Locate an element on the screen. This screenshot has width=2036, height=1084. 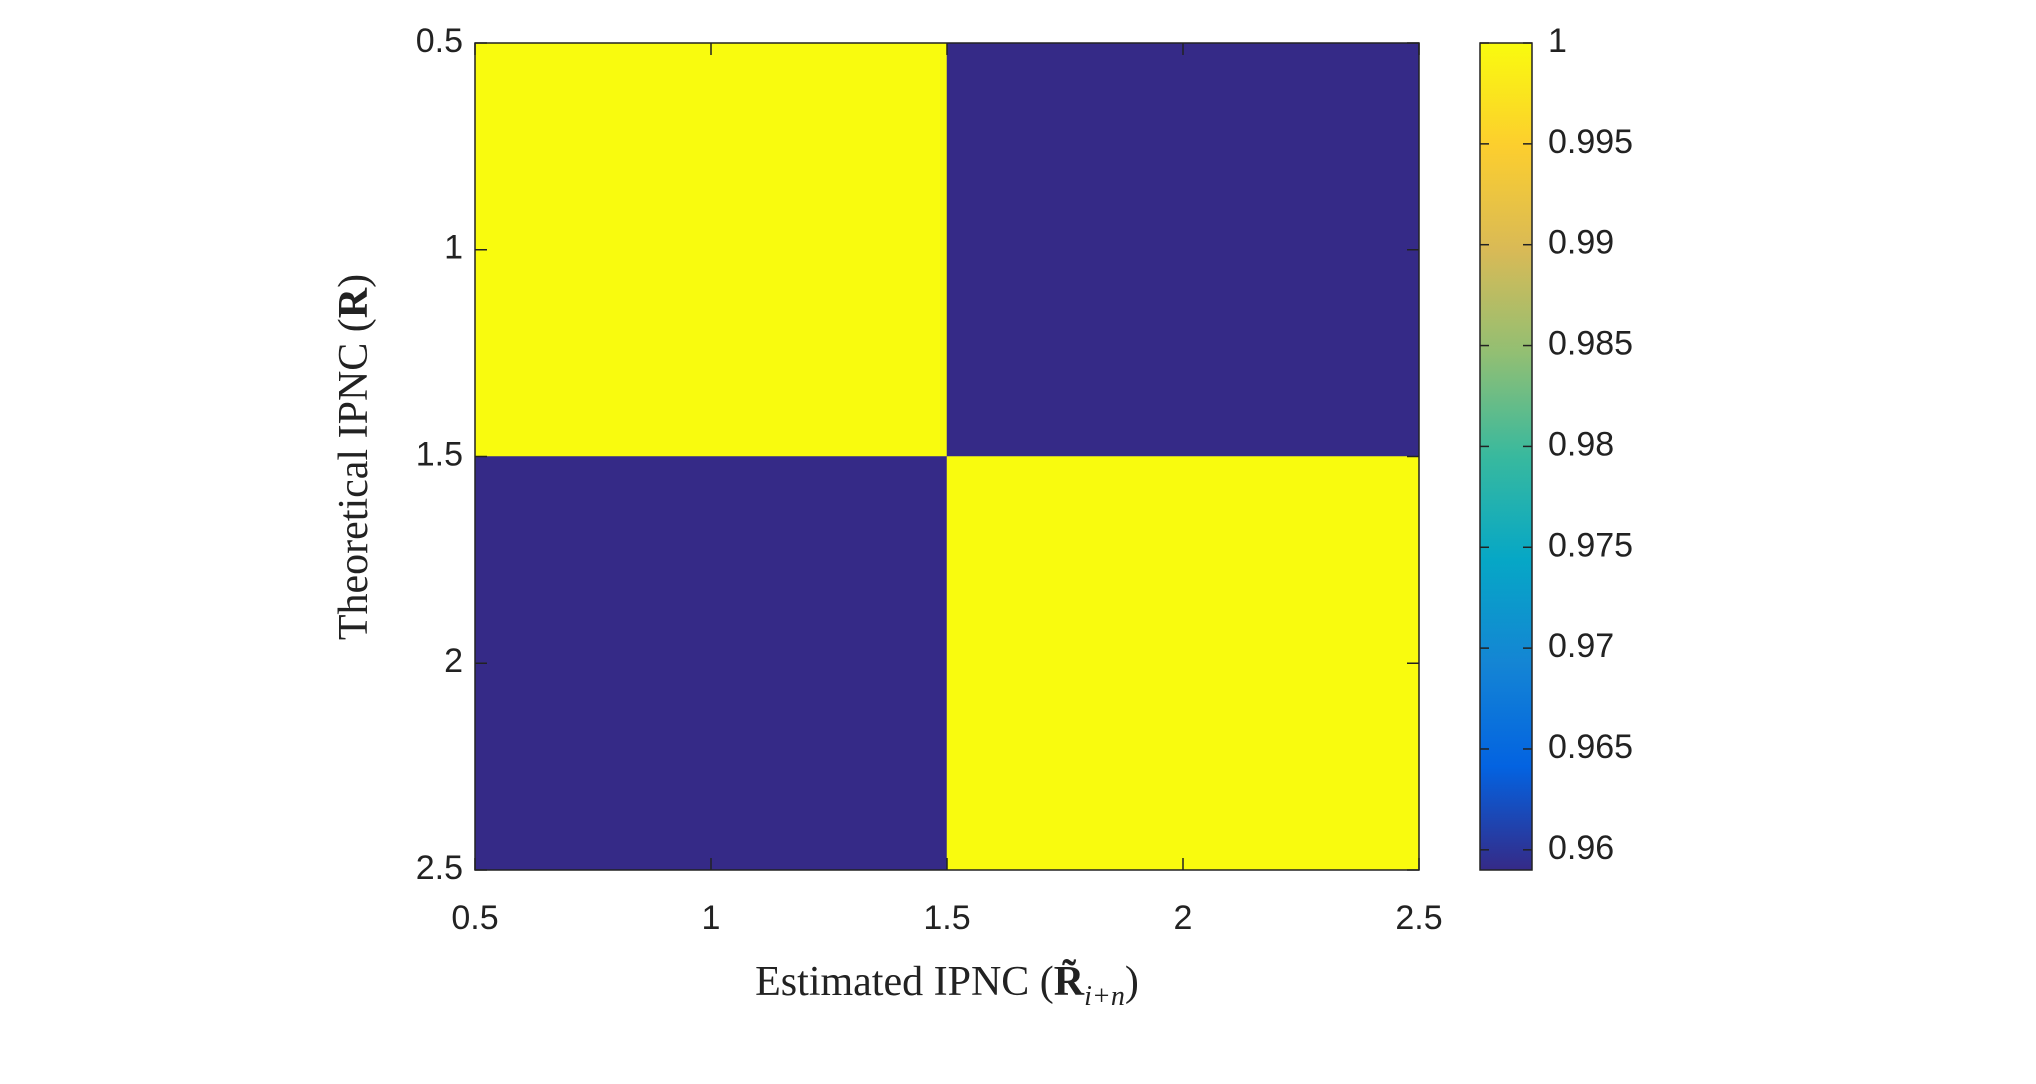
x-label-symbol: R̃ is located at coordinates (1069, 981).